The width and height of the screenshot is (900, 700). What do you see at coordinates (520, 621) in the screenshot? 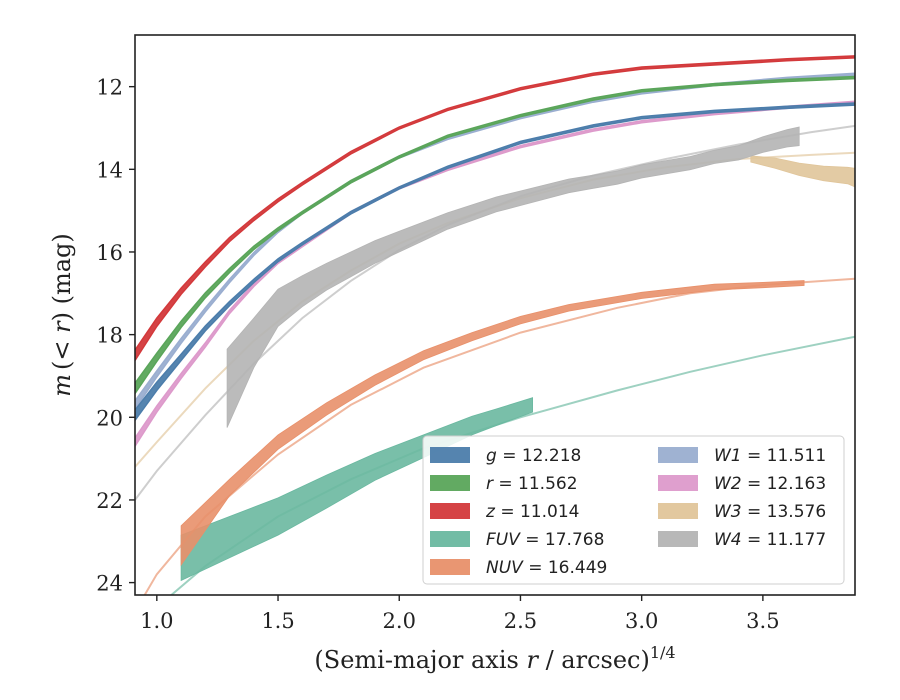
I see `x-tick-label: 2.5` at bounding box center [520, 621].